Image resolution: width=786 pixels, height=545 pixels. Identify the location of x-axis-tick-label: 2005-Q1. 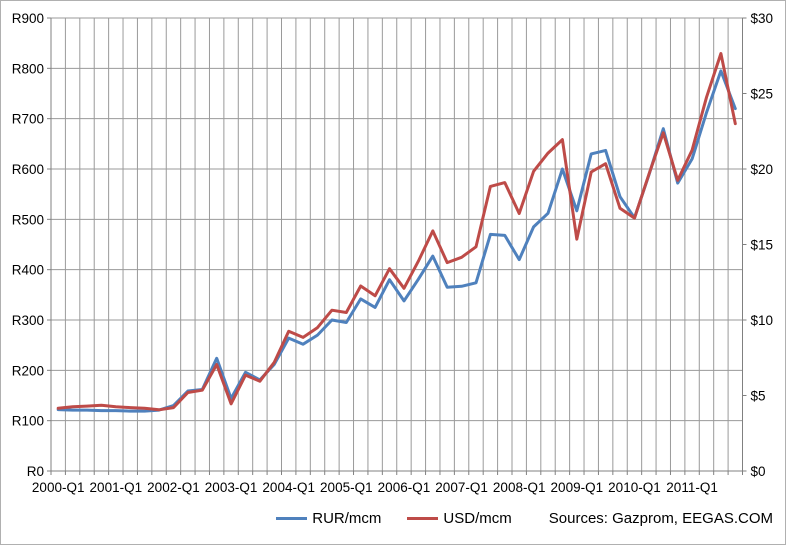
(346, 487).